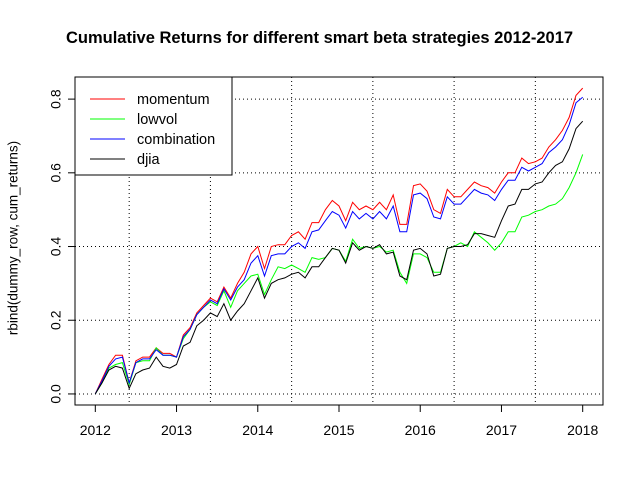  I want to click on x-tick-label: 2016, so click(420, 430).